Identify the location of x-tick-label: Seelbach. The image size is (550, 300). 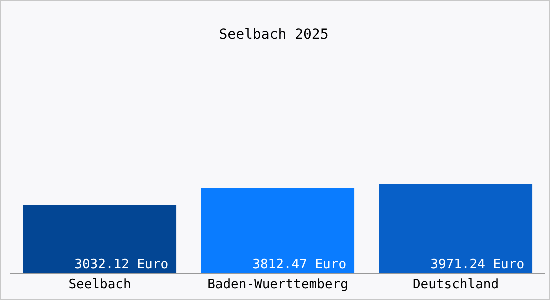
(100, 285).